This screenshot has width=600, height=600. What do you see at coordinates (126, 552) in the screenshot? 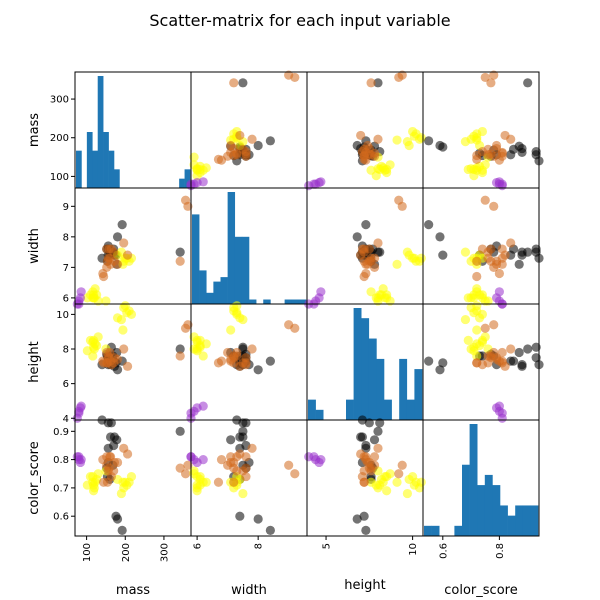
I see `x-tick-label: 200` at bounding box center [126, 552].